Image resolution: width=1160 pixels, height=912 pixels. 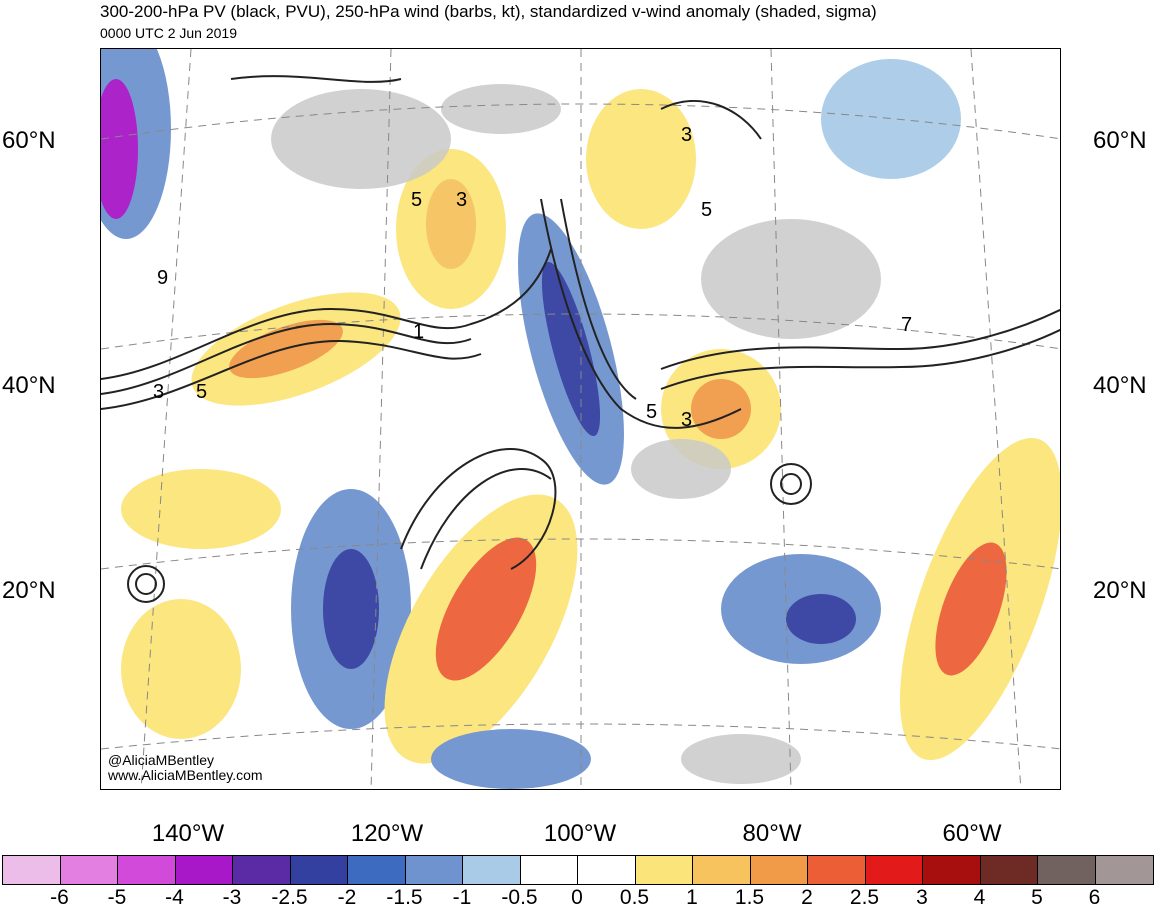 I want to click on colorbar-tick-label: 3, so click(x=922, y=897).